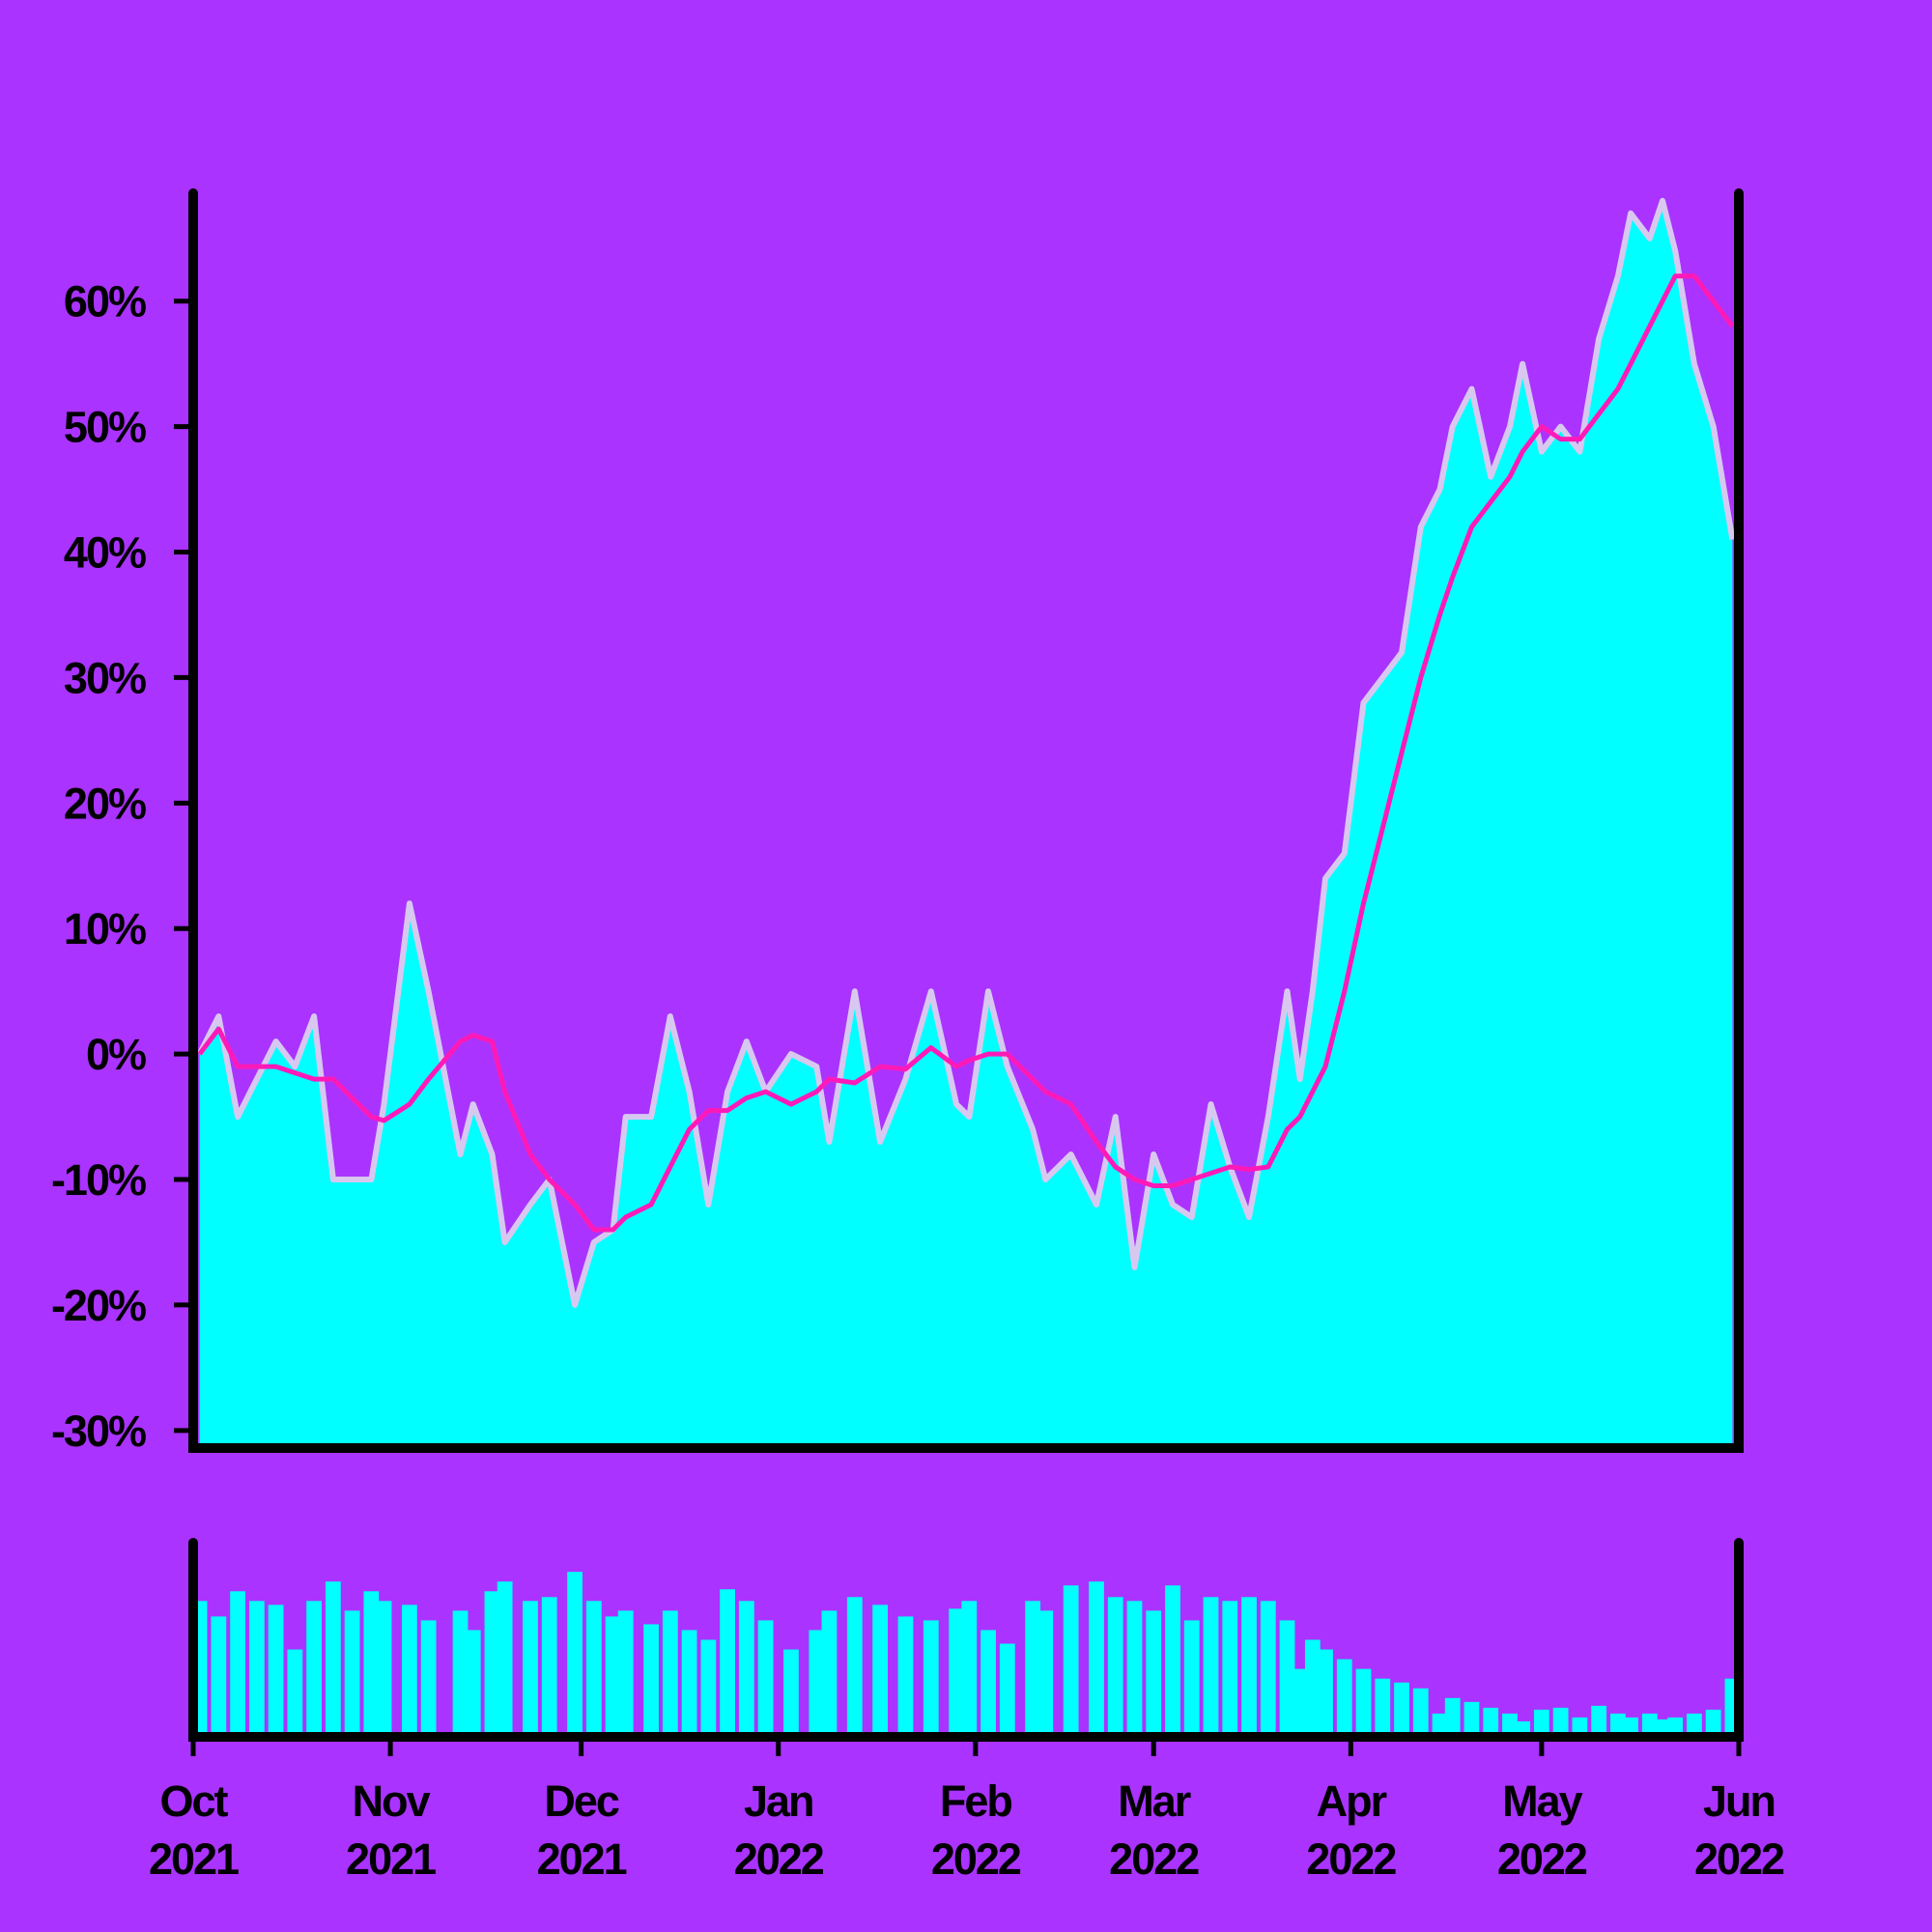 The image size is (1932, 1932). What do you see at coordinates (1352, 1801) in the screenshot?
I see `x-tick-label-line: Apr` at bounding box center [1352, 1801].